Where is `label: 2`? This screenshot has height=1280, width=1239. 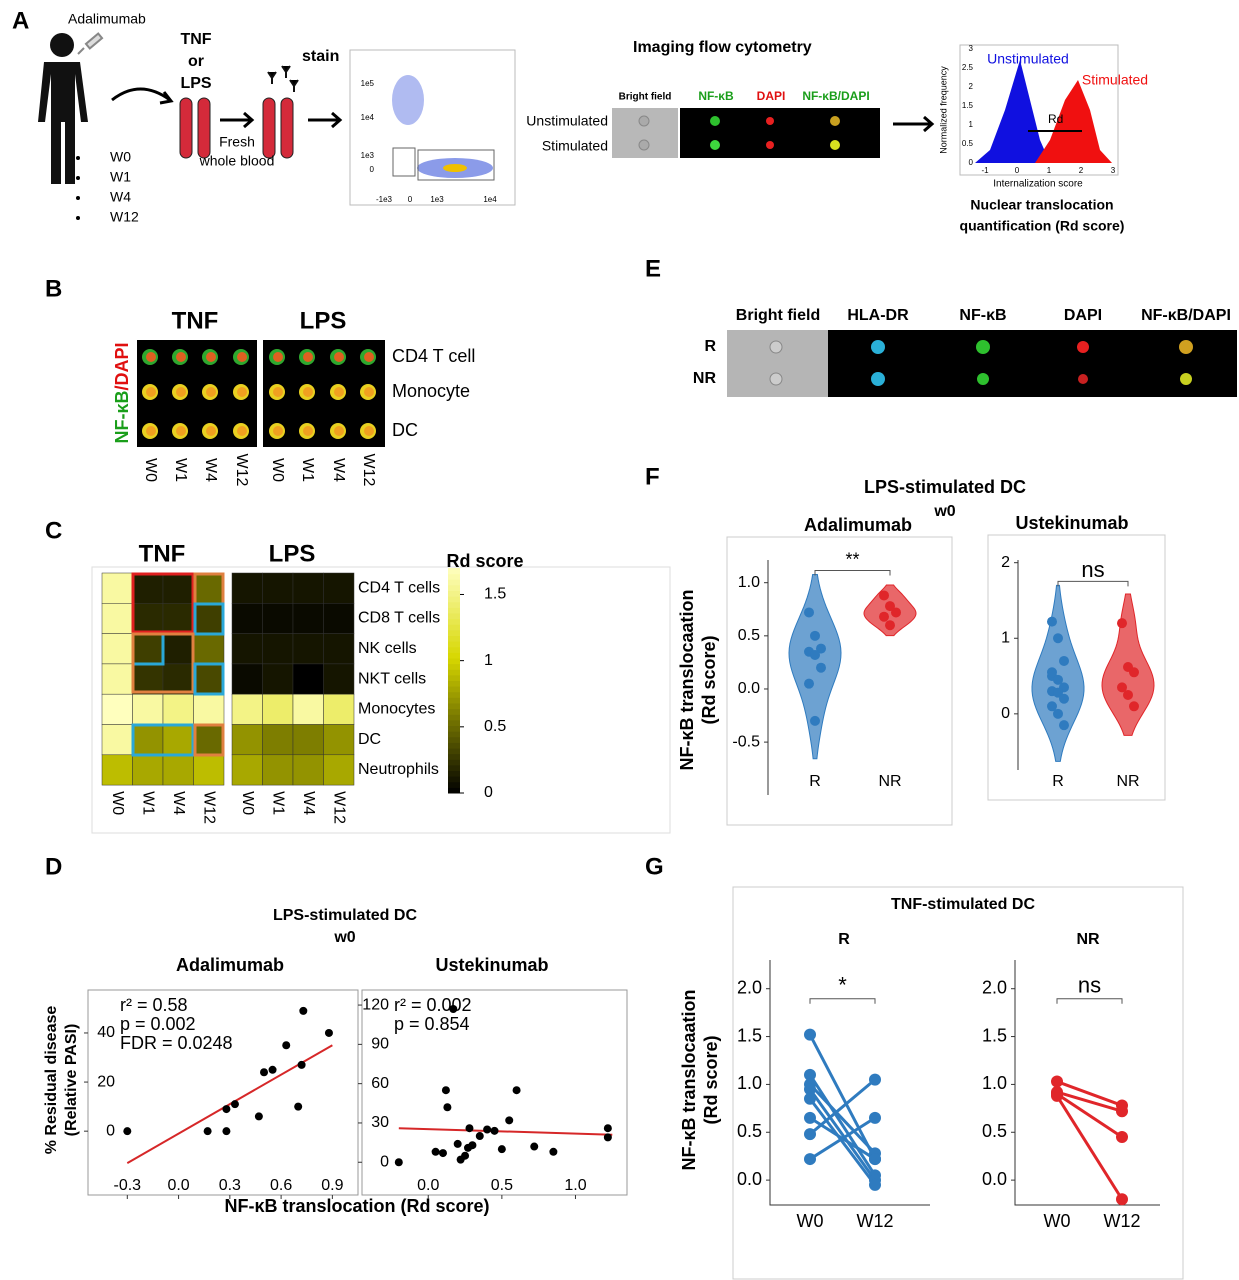
label: 2 is located at coordinates (1081, 170).